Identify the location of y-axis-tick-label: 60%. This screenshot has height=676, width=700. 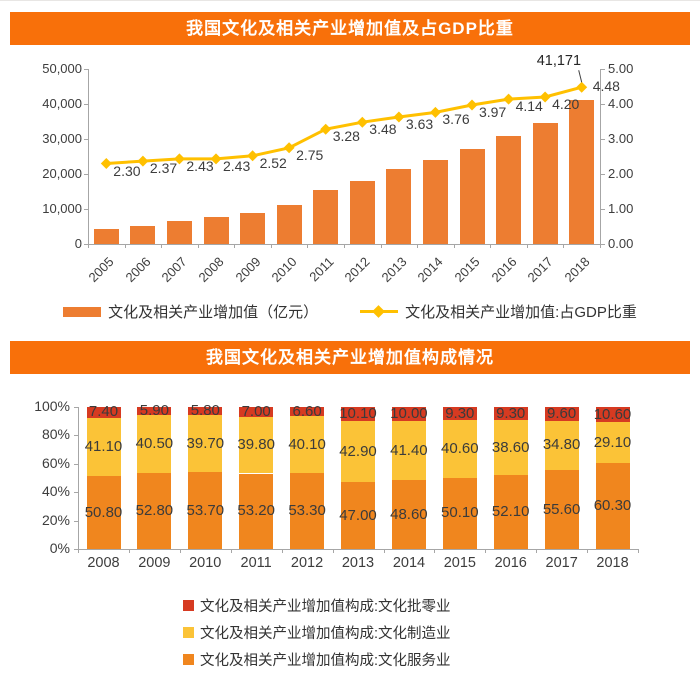
(55, 462).